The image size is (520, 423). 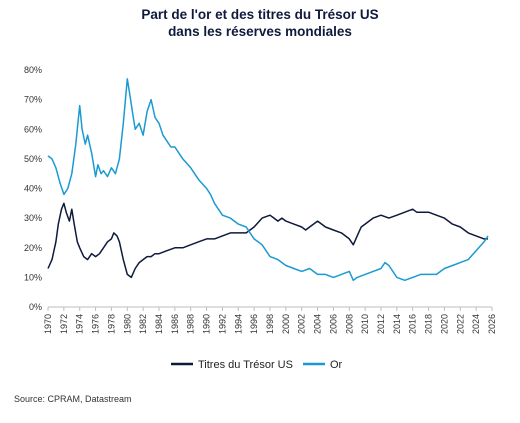 I want to click on y-tick-label: 70%, so click(x=33, y=100).